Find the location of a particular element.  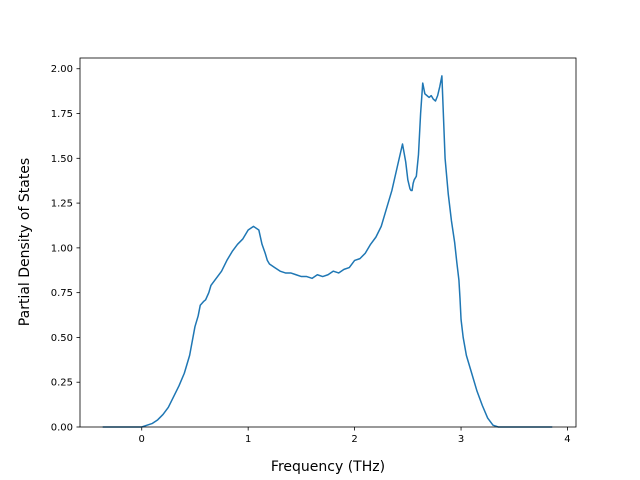

y-axis-ticks: 0.00 0.25 0.50 0.75 1.00 1.25 1.50 1.75 2.00 is located at coordinates (65, 249).